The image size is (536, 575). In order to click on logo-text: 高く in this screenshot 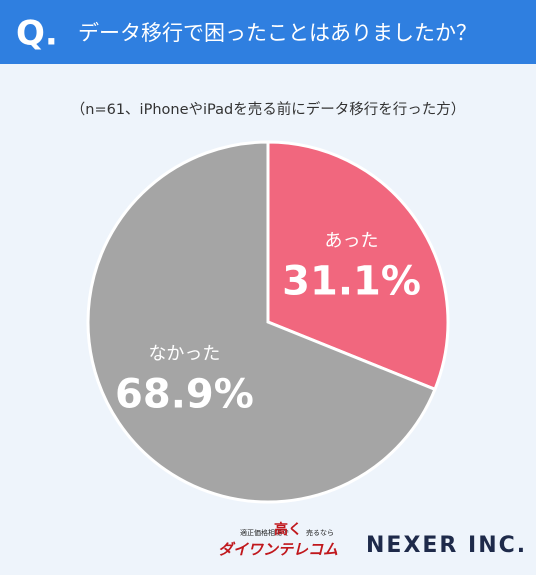, I will do `click(288, 529)`.